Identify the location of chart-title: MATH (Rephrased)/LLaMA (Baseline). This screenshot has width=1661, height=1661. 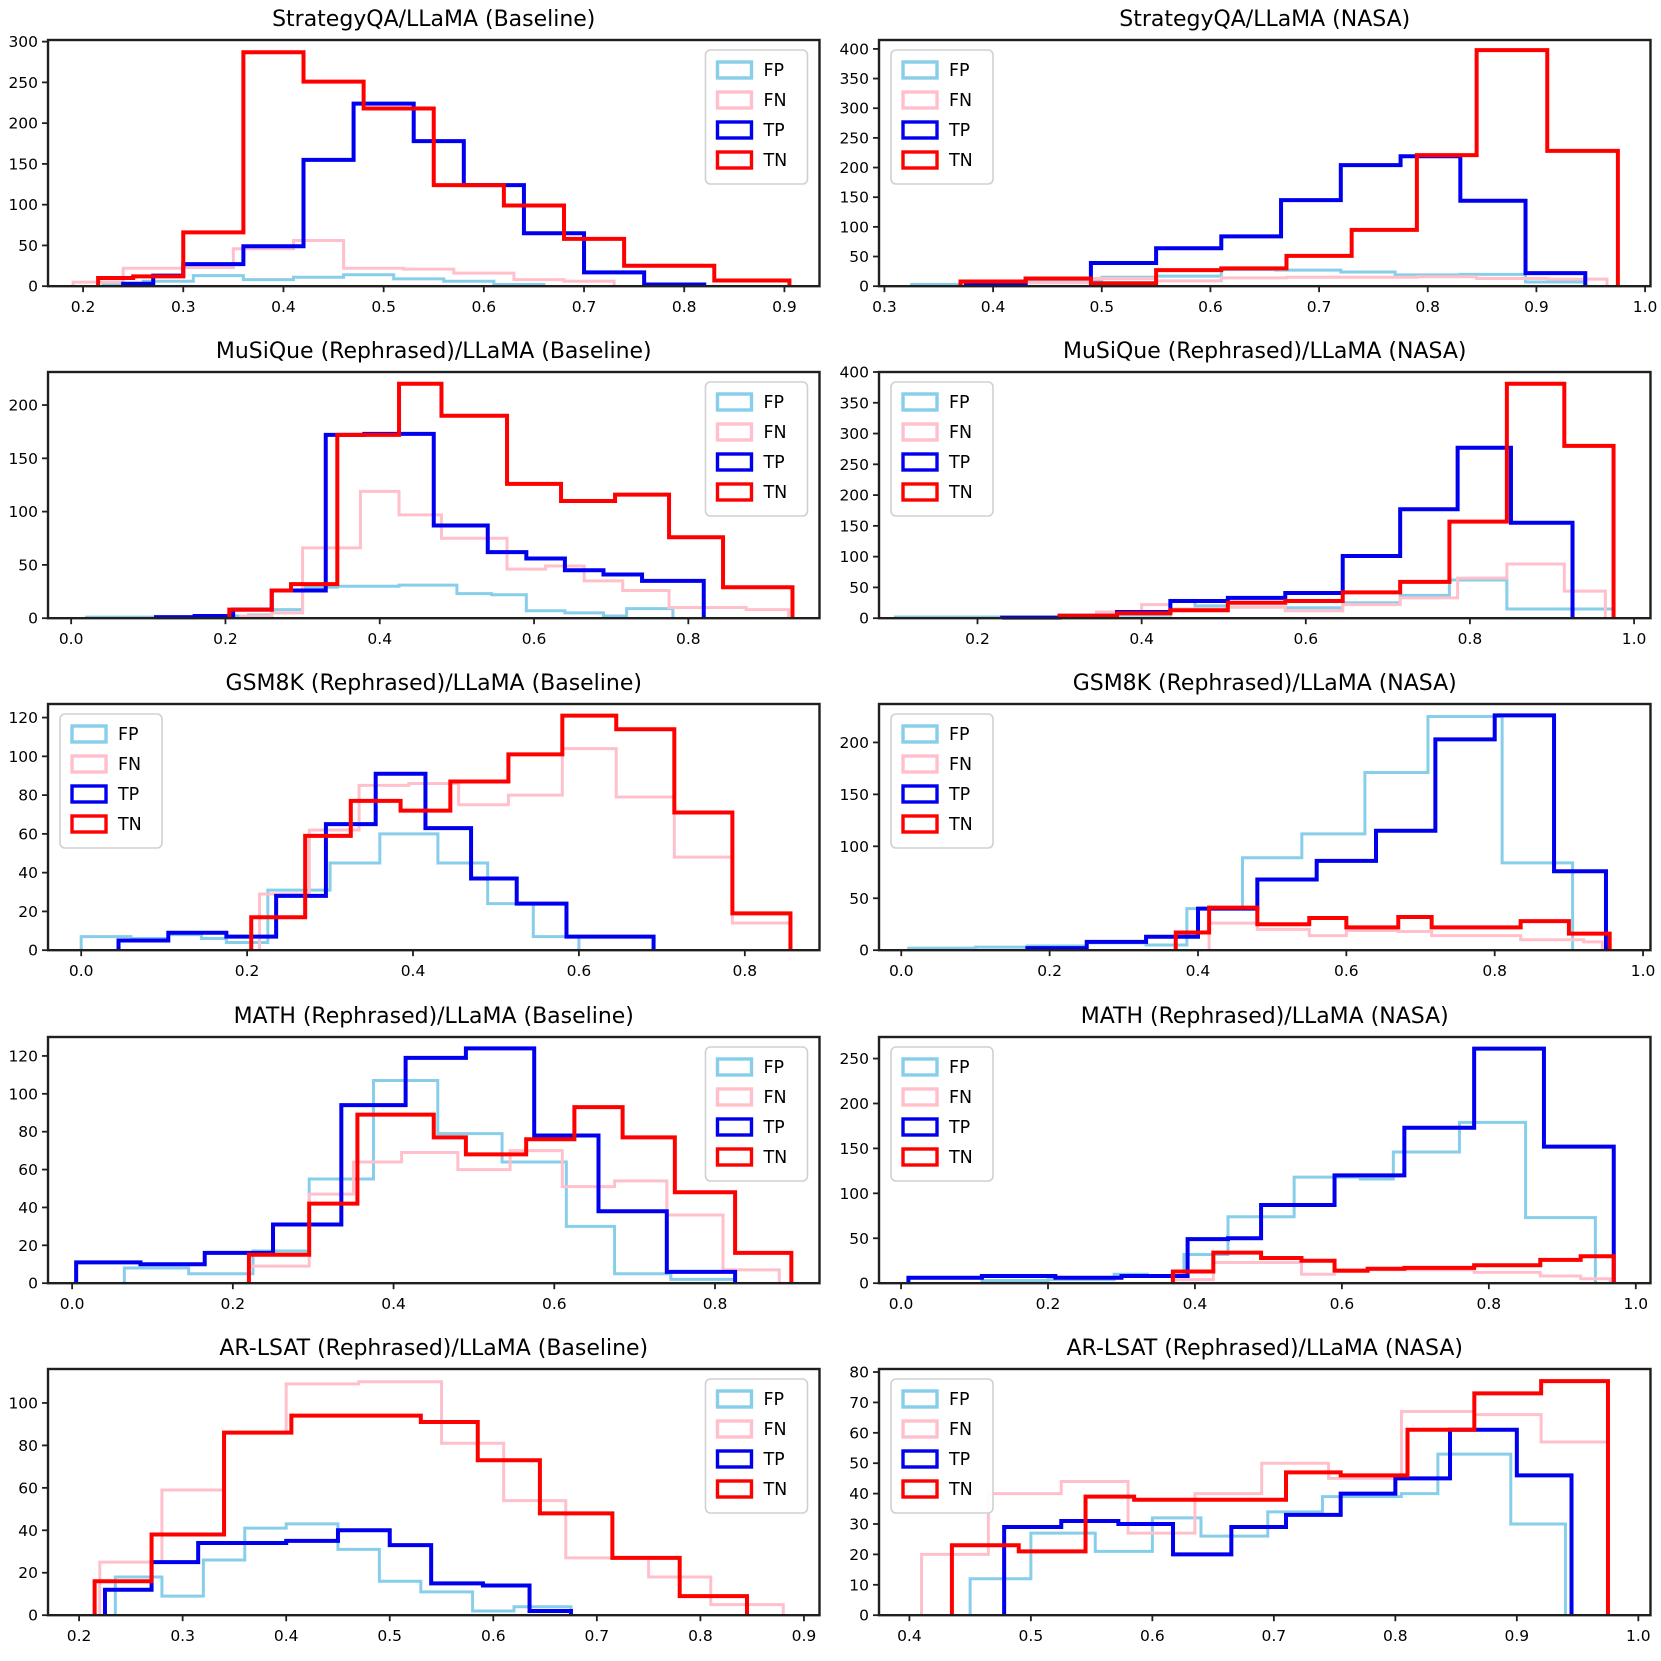
(434, 1016).